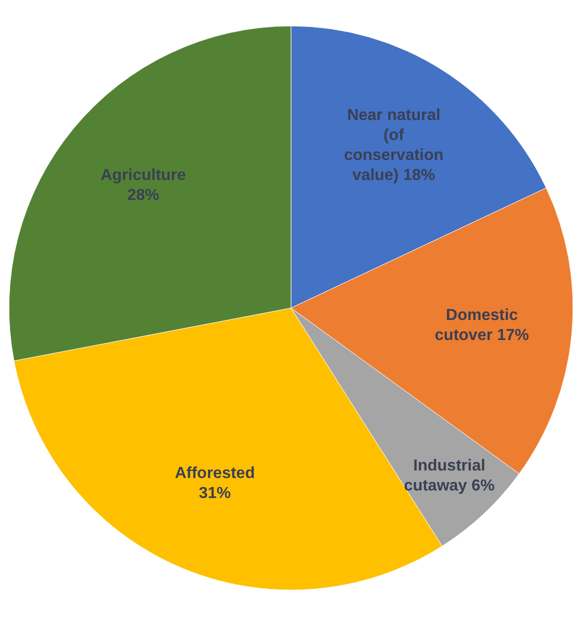  Describe the element at coordinates (143, 175) in the screenshot. I see `slice-label: Agriculture` at that location.